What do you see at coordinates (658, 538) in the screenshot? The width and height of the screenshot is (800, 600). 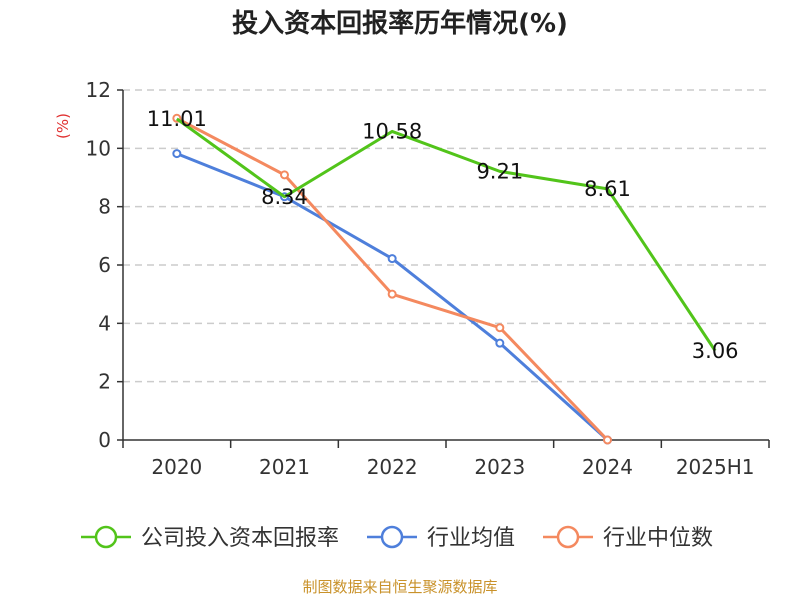 I see `legend-label: 行业中位数` at bounding box center [658, 538].